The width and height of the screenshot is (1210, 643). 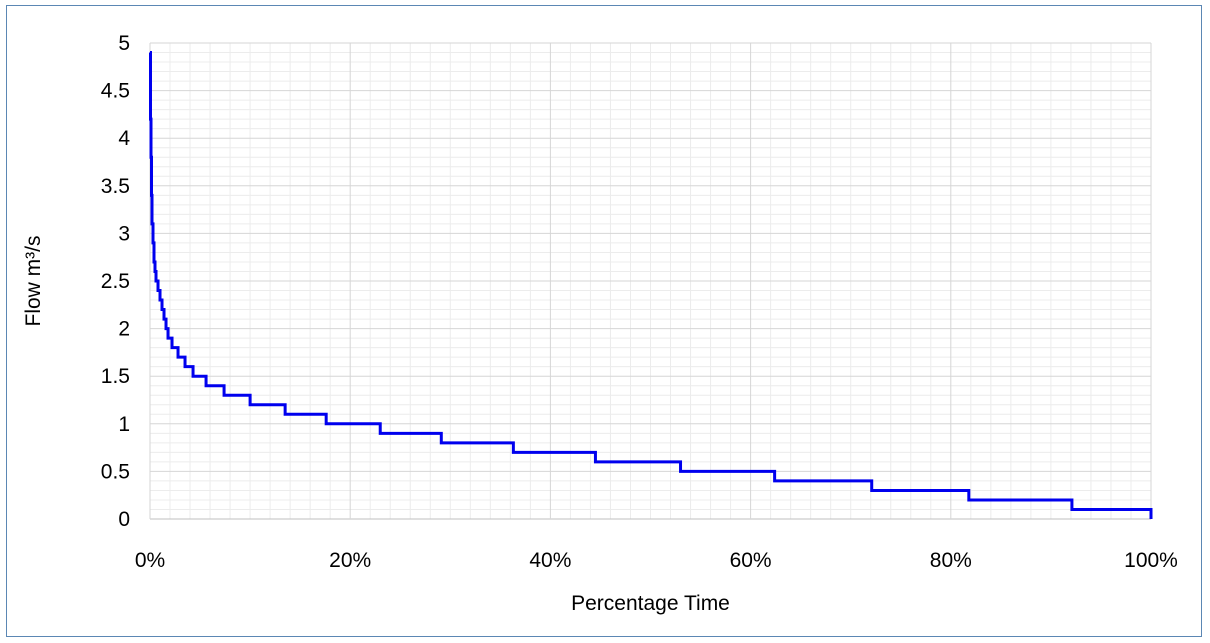 What do you see at coordinates (550, 560) in the screenshot?
I see `x-tick-label: 40%` at bounding box center [550, 560].